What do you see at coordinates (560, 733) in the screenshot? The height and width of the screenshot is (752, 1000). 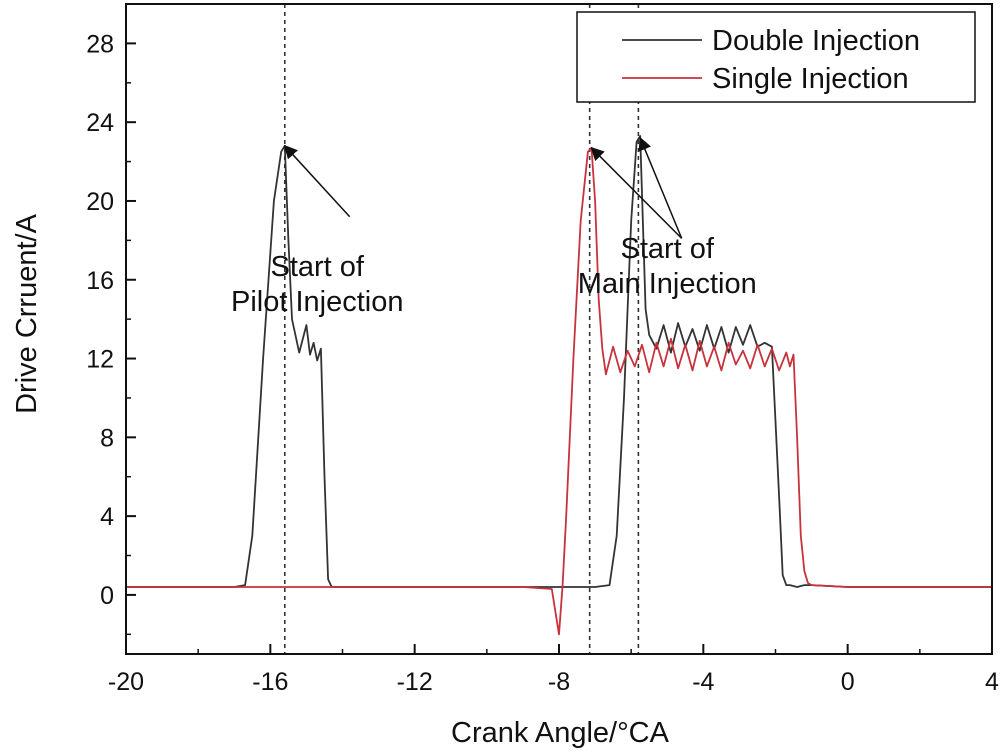 I see `x-axis-title: Crank Angle/°CA` at bounding box center [560, 733].